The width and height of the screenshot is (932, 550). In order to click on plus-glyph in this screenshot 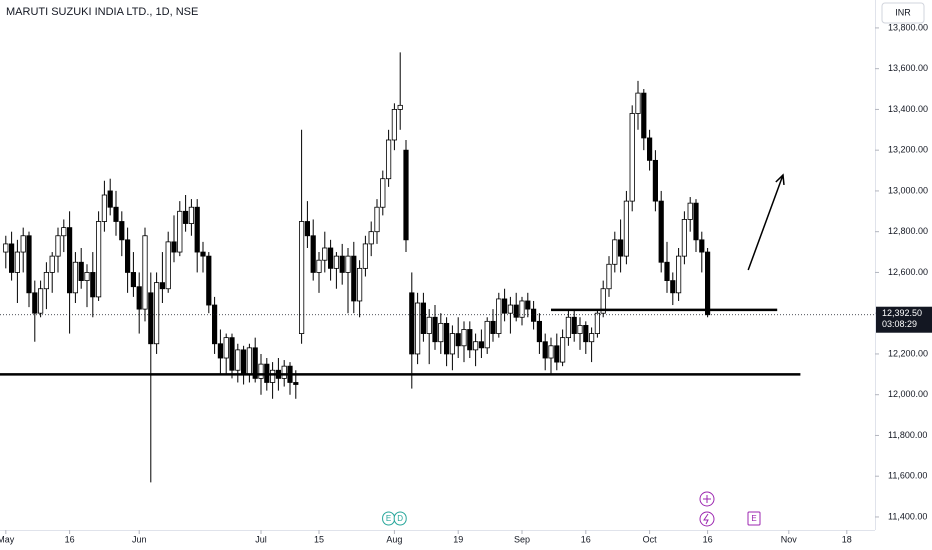, I will do `click(707, 499)`.